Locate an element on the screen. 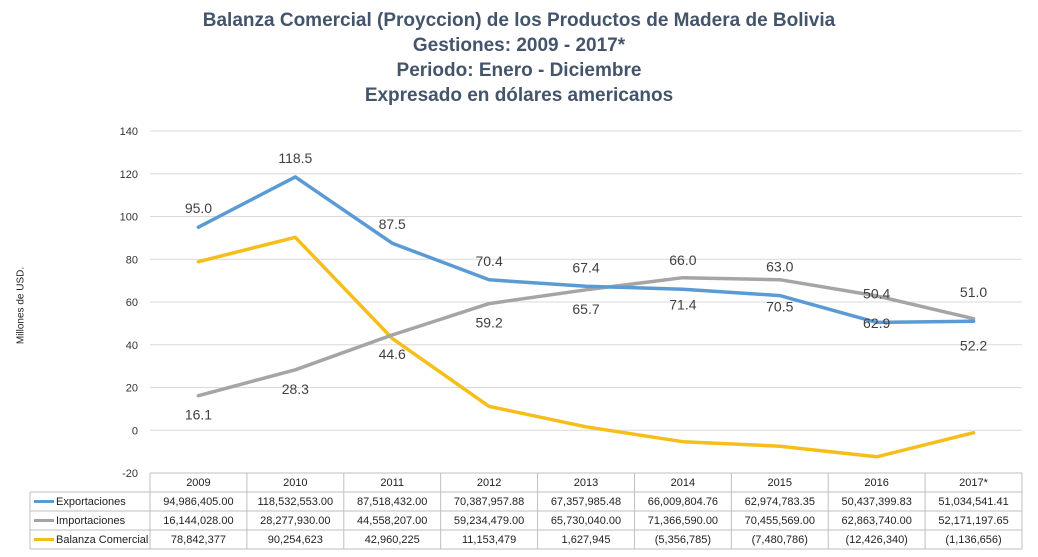  data-label-exportaciones: 63.0 is located at coordinates (779, 267).